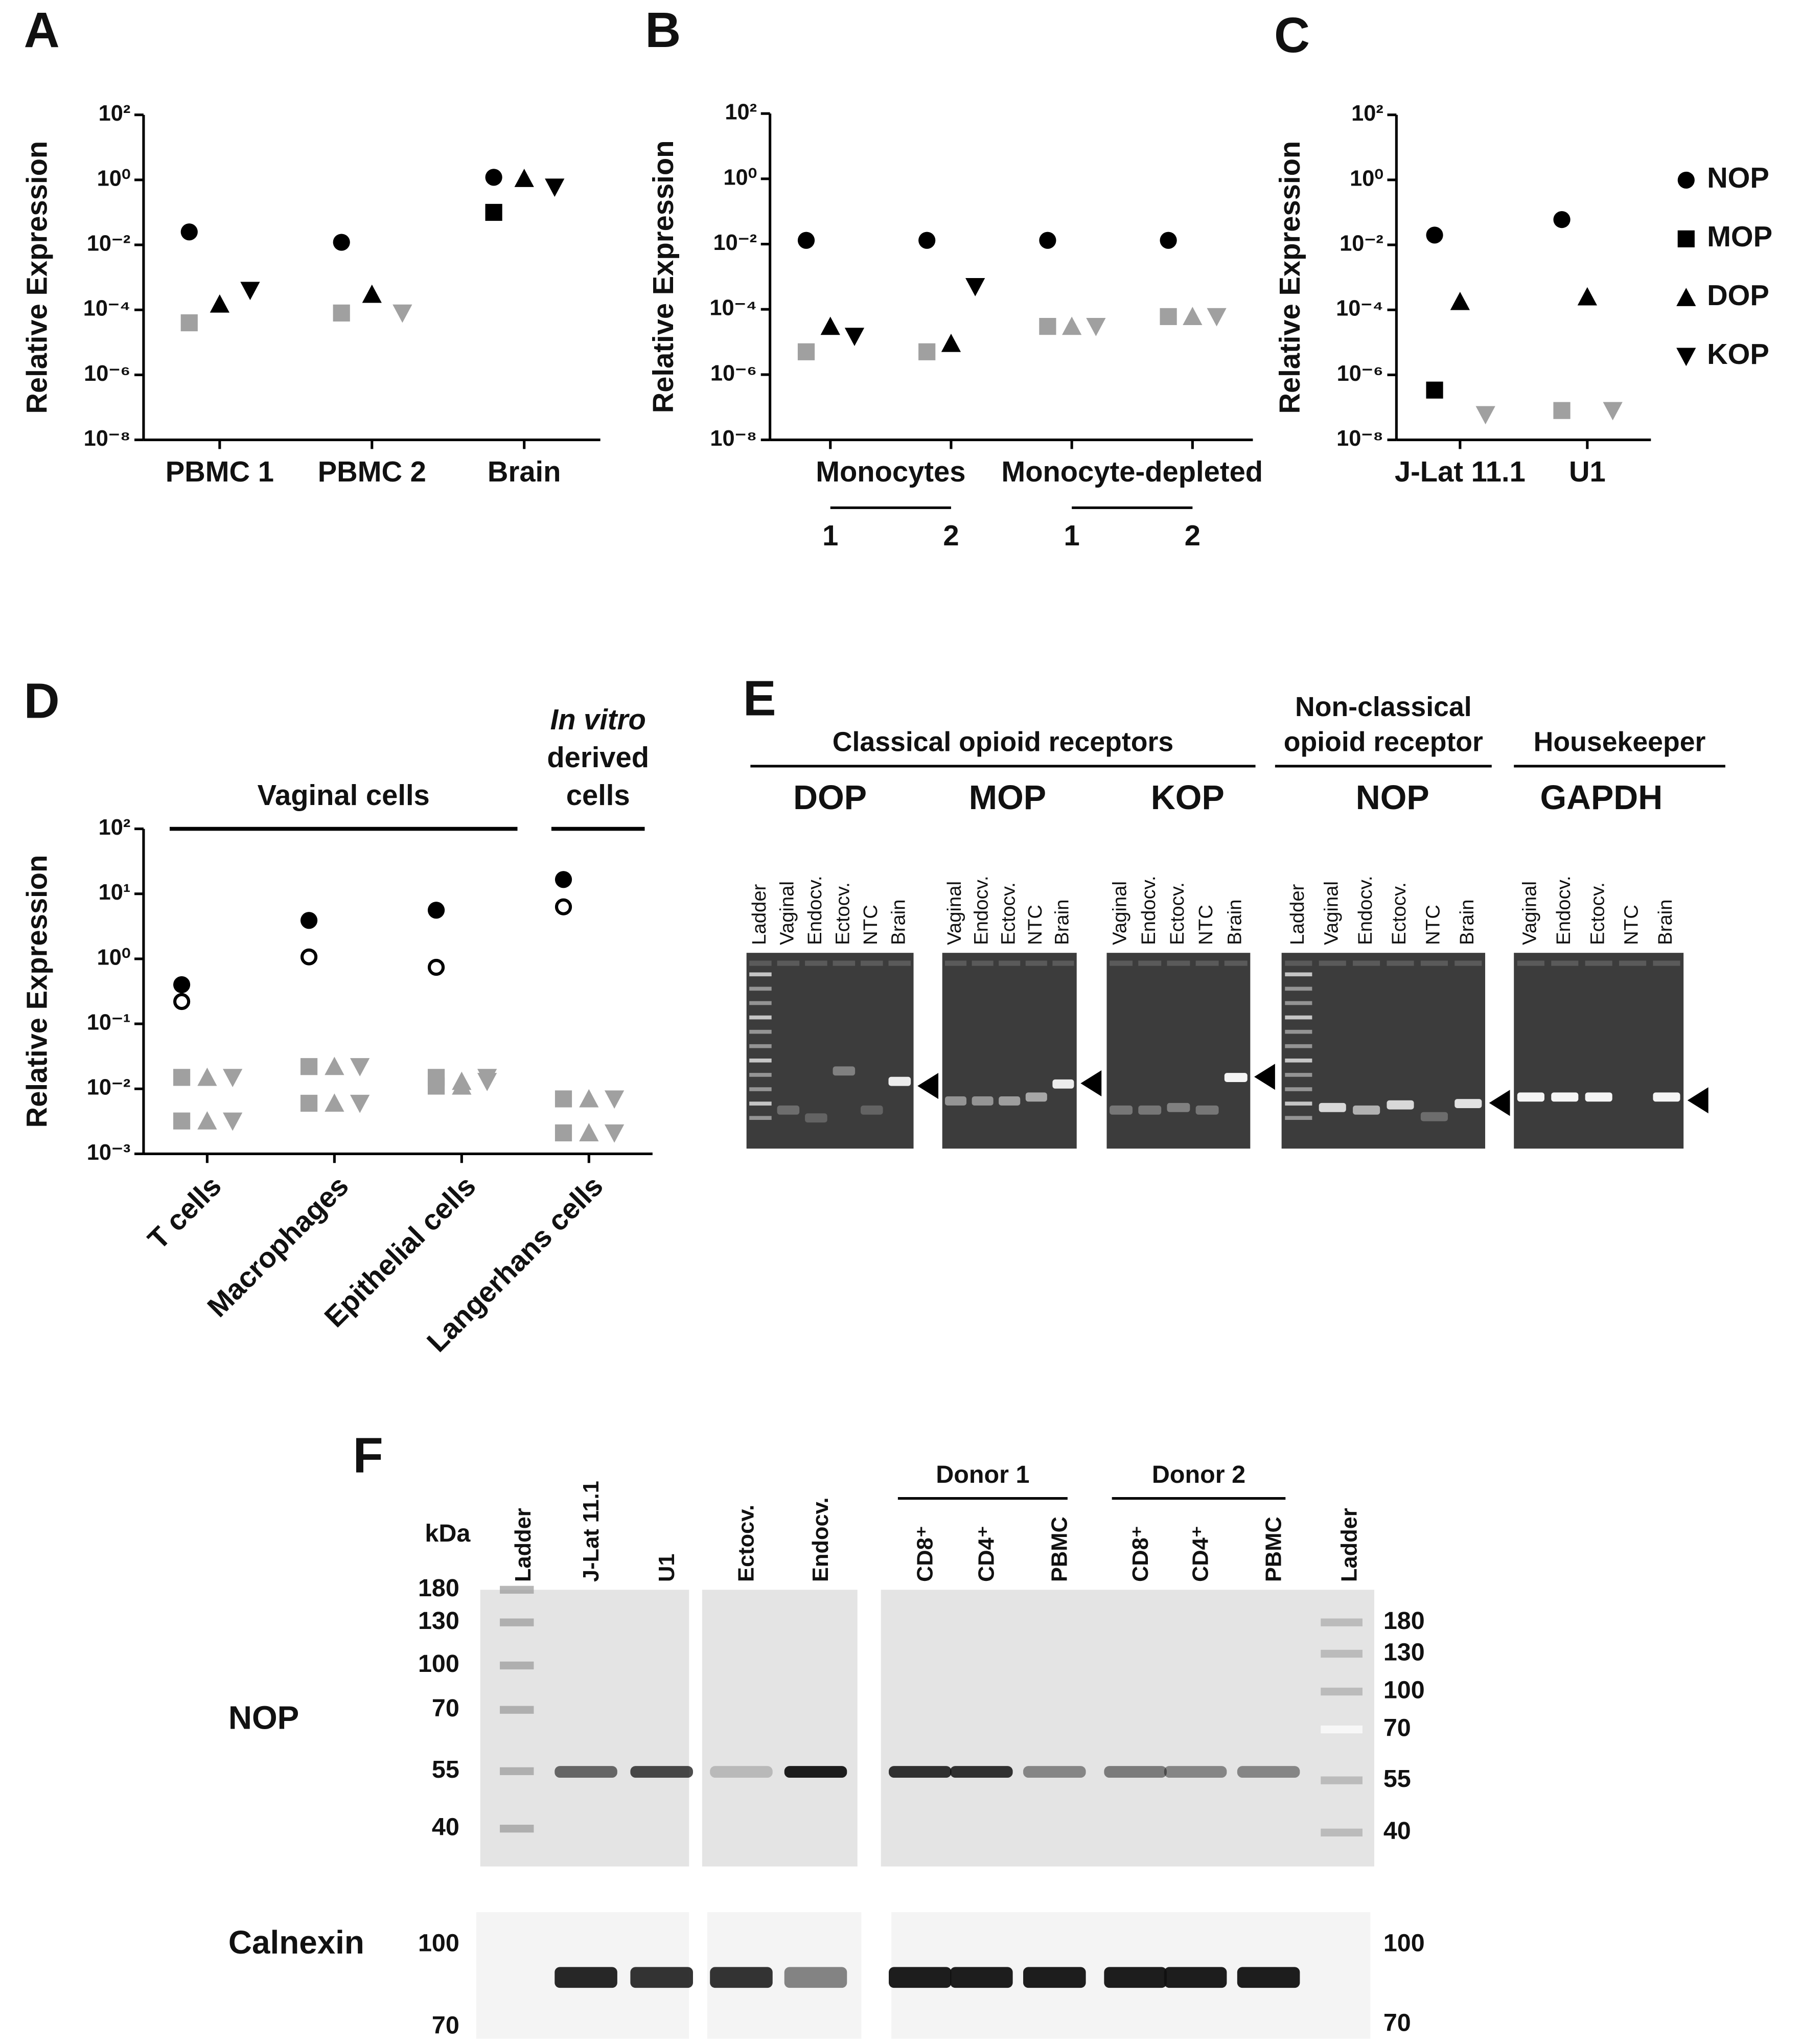  Describe the element at coordinates (734, 438) in the screenshot. I see `y-tick-label: 10⁻⁸` at that location.